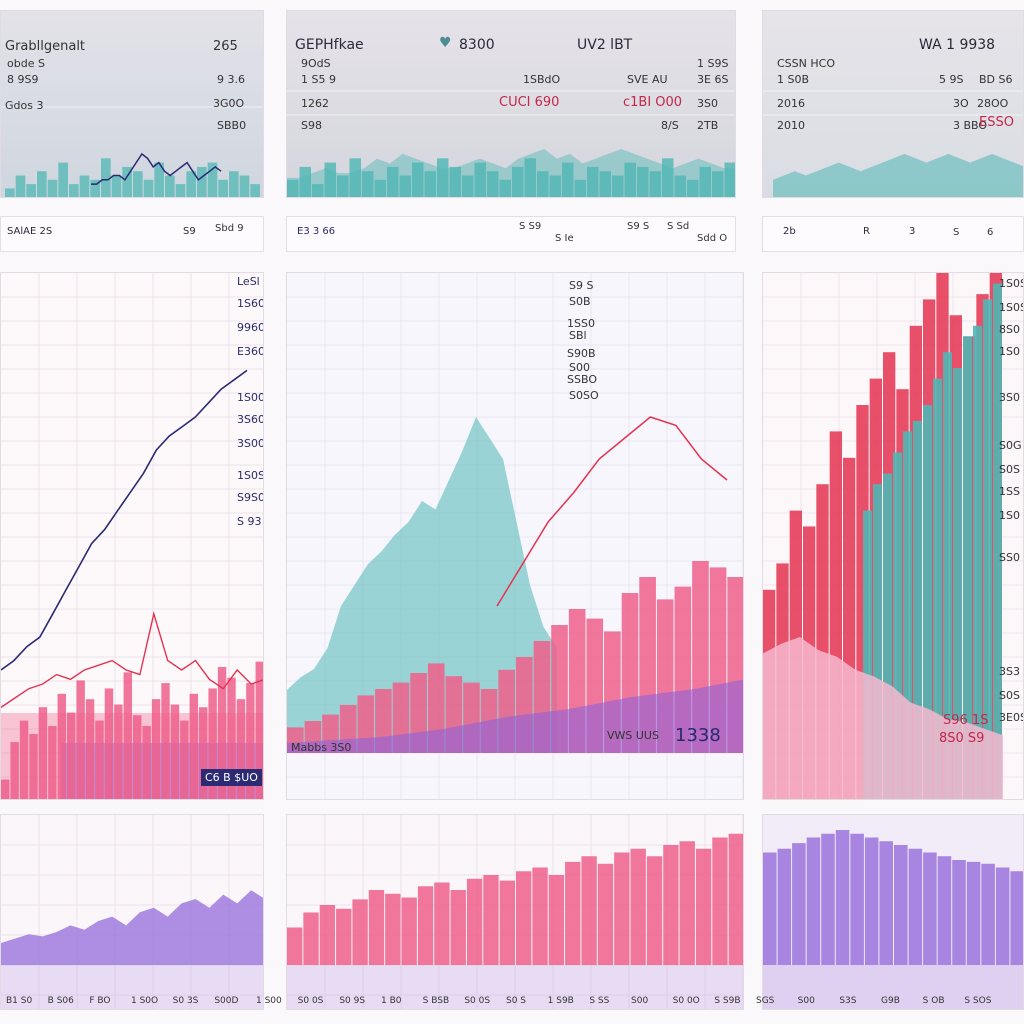  I want to click on axis-label: 1S0, so click(1009, 351).